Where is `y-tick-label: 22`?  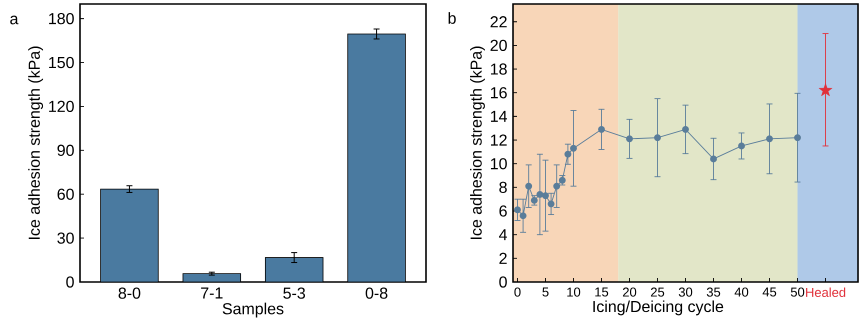 y-tick-label: 22 is located at coordinates (498, 22).